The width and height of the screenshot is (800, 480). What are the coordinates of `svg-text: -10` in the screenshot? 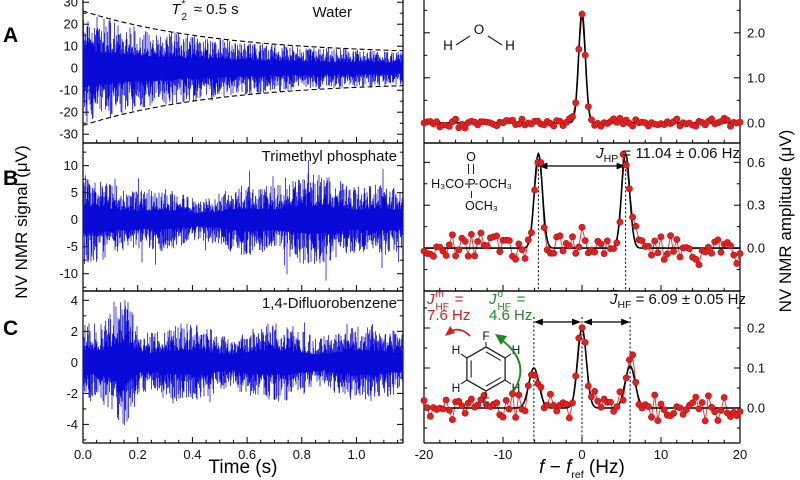 It's located at (68, 273).